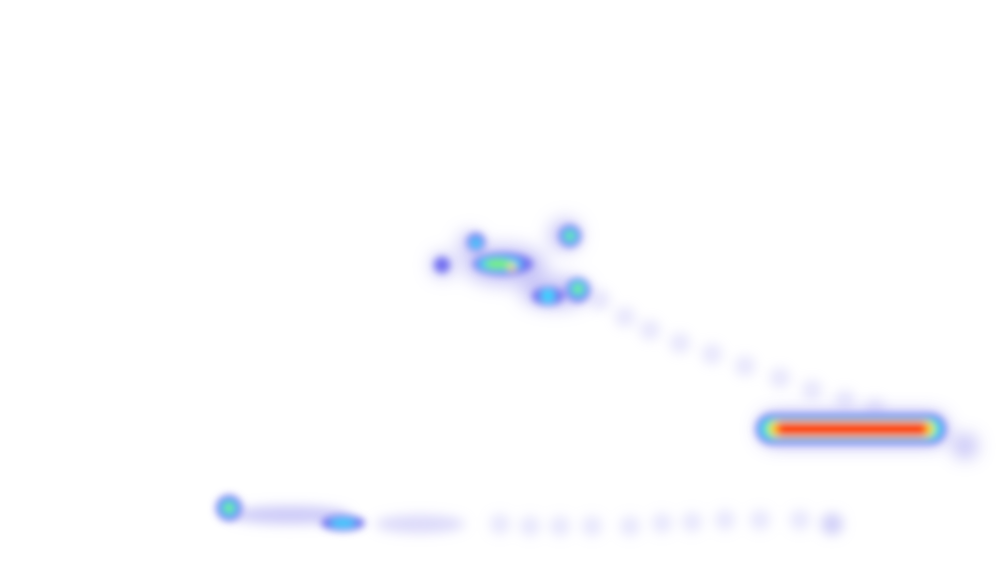  Describe the element at coordinates (737, 354) in the screenshot. I see `faint-trail-diagonal` at that location.